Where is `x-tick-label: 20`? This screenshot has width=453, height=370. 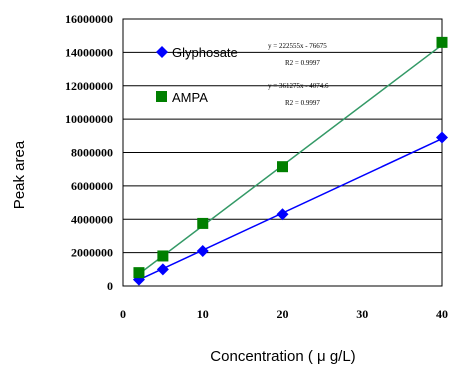 x-tick-label: 20 is located at coordinates (283, 314).